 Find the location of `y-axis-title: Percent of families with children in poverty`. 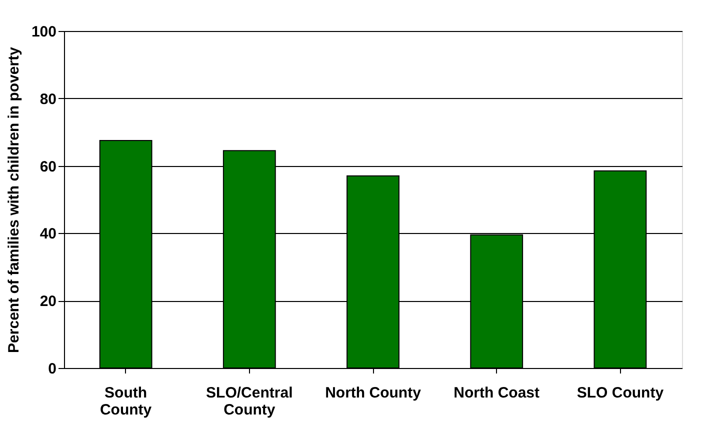

y-axis-title: Percent of families with children in poverty is located at coordinates (13, 199).